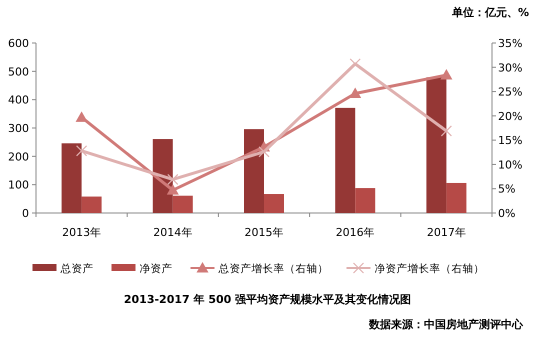 This screenshot has width=535, height=338. Describe the element at coordinates (273, 268) in the screenshot. I see `legend-label: 总资产增长率（右轴）` at that location.